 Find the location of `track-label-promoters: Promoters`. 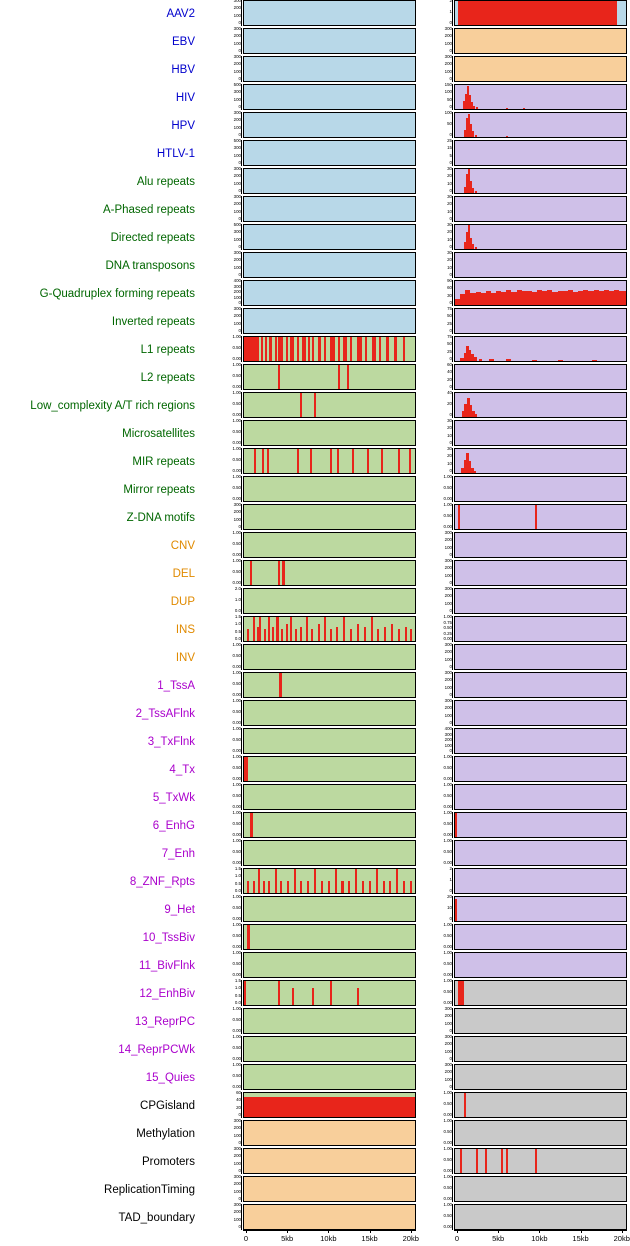

track-label-promoters: Promoters is located at coordinates (99, 1162).